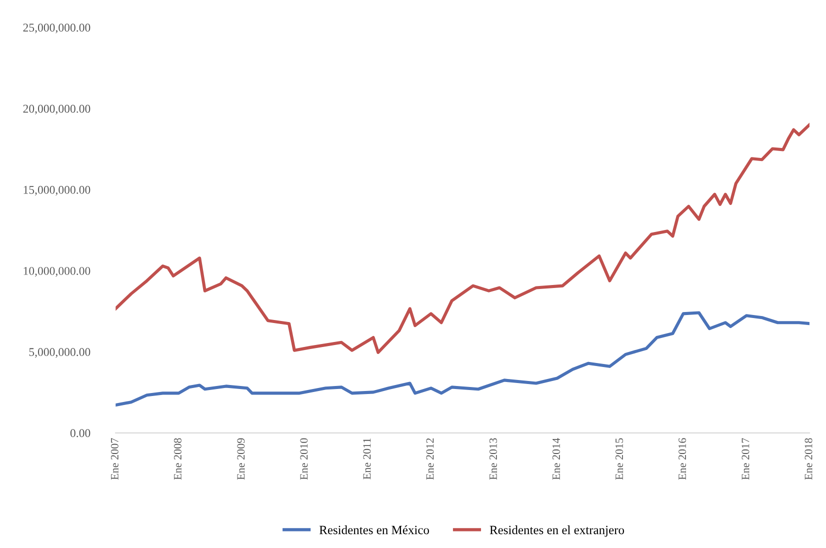 The height and width of the screenshot is (548, 826). I want to click on y-tick-label: 25,000,000.00, so click(56, 29).